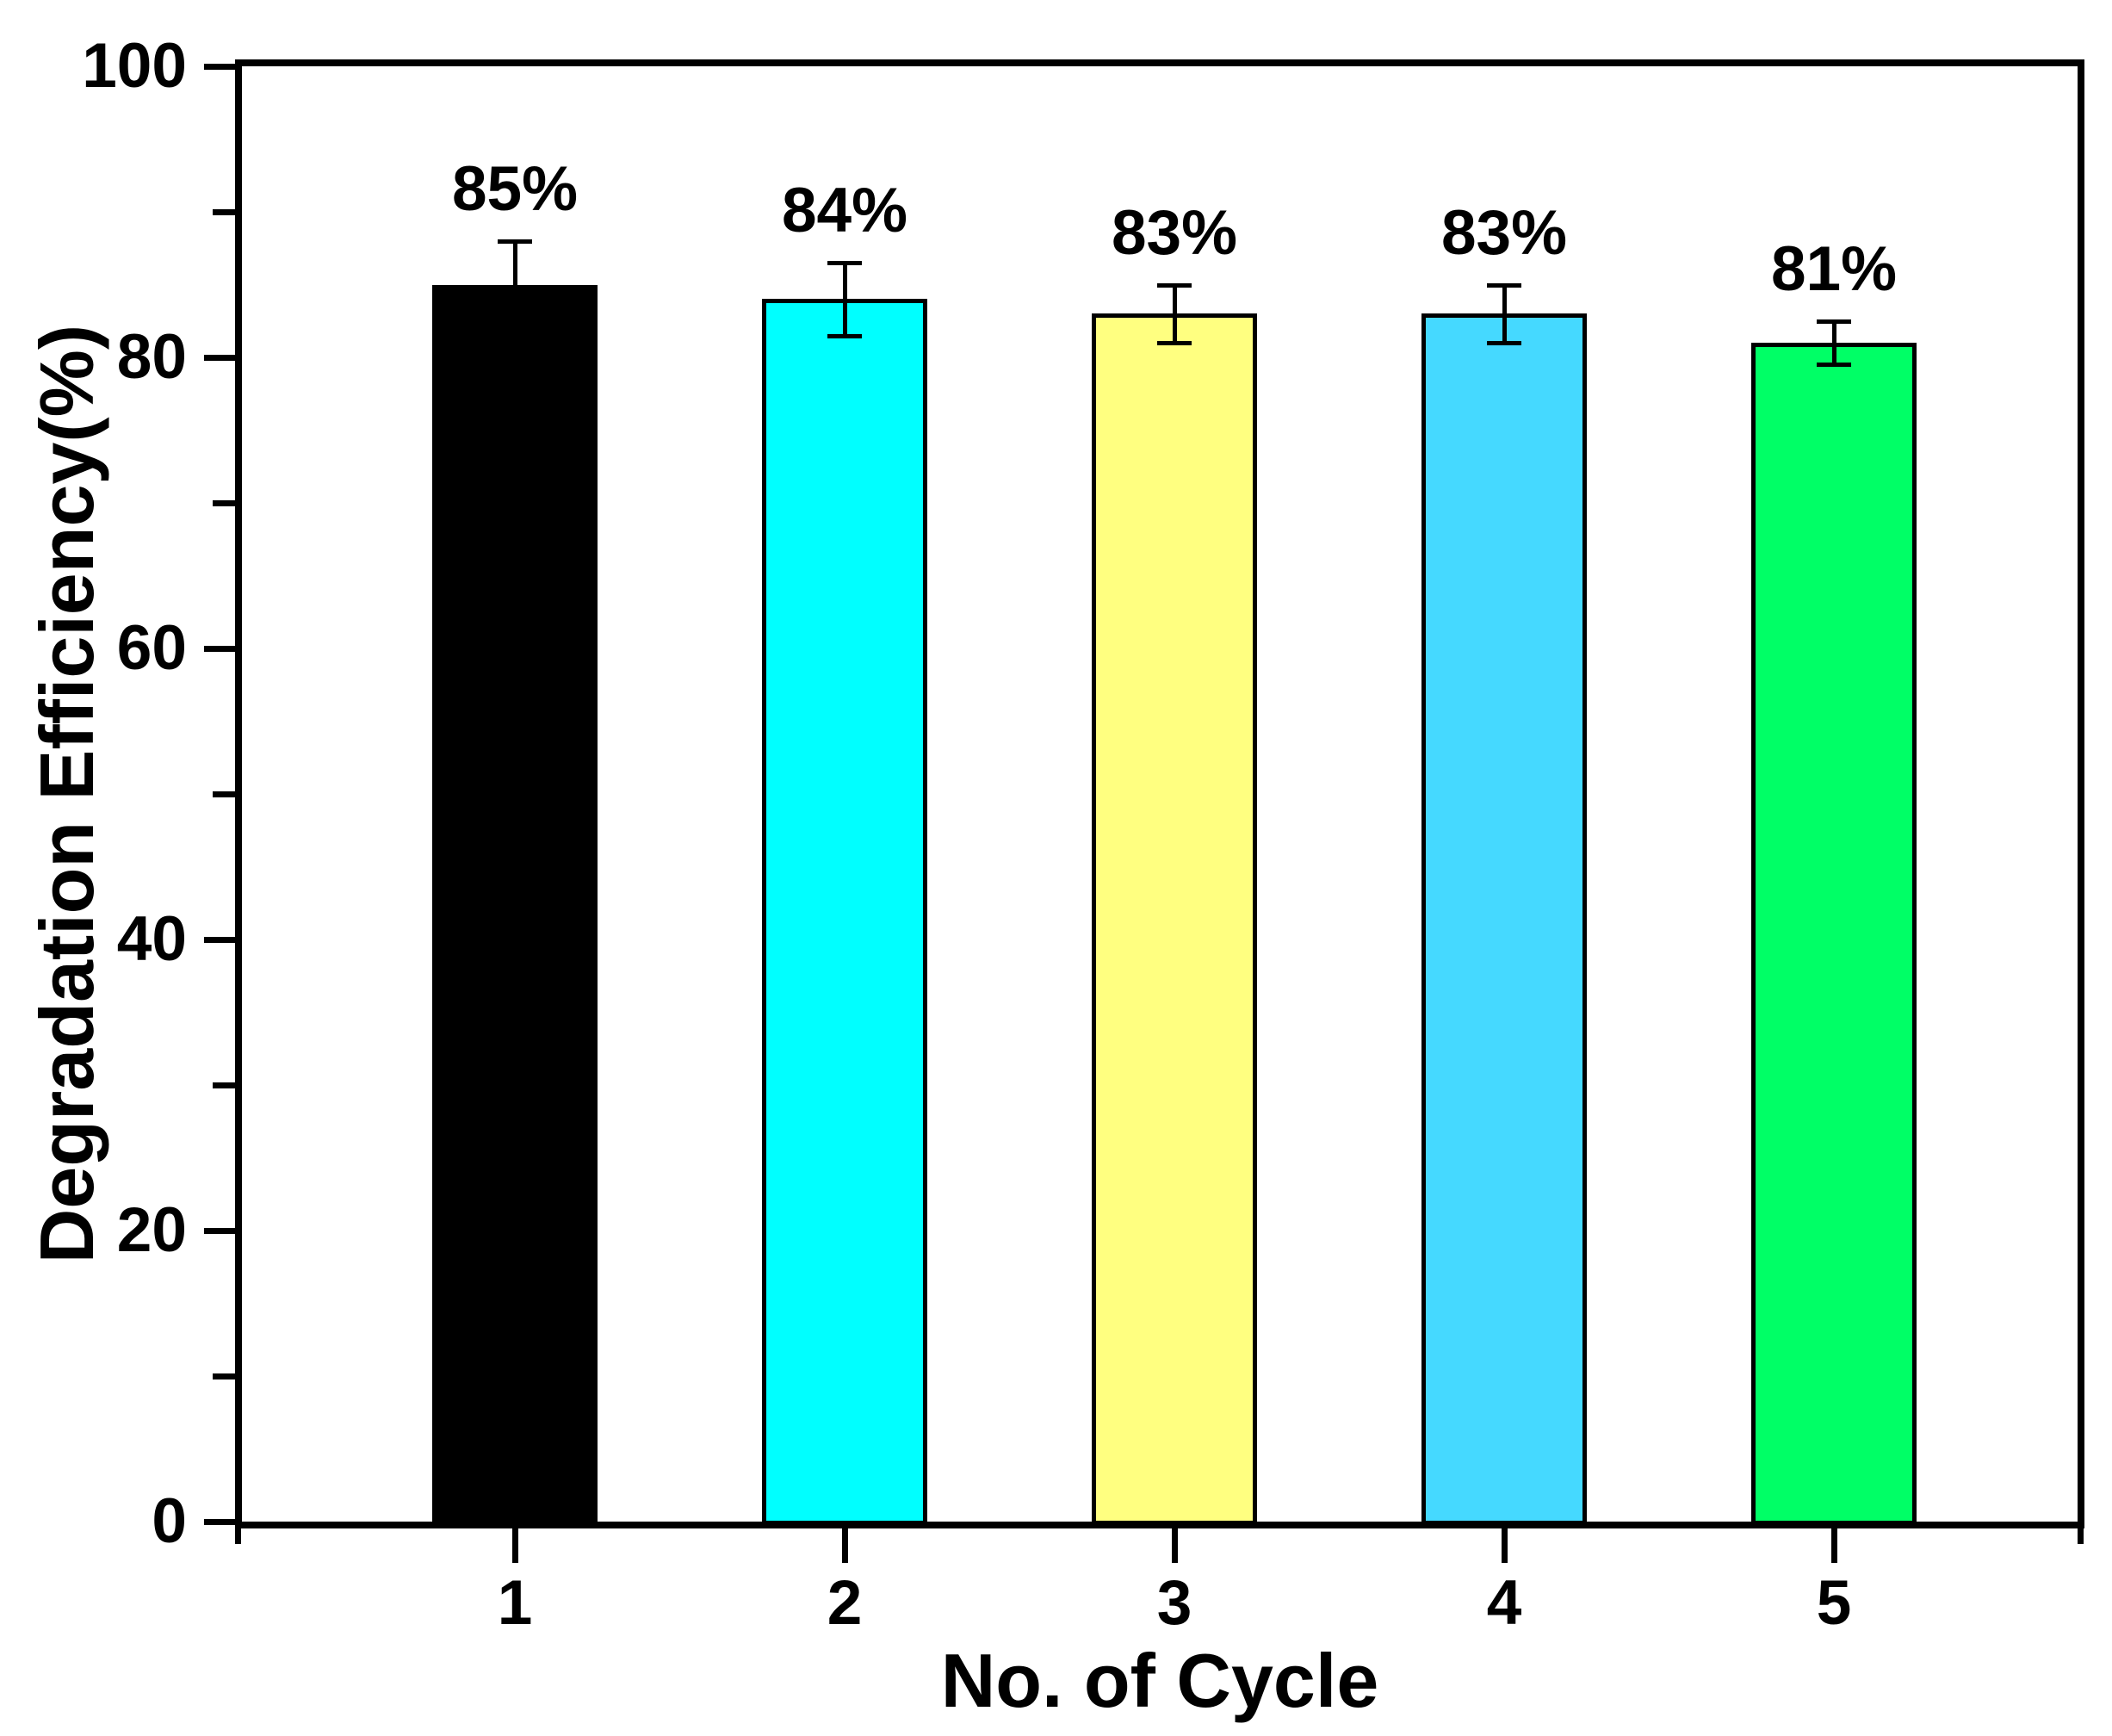 The width and height of the screenshot is (2112, 1736). I want to click on y-tick-label: 60, so click(151, 648).